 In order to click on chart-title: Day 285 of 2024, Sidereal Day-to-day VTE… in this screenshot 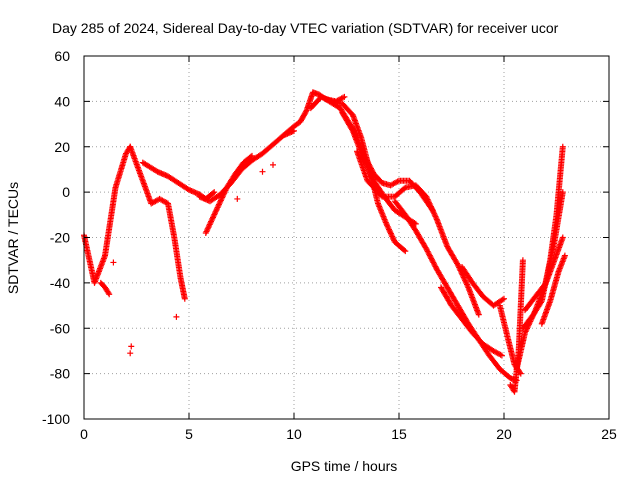, I will do `click(305, 28)`.